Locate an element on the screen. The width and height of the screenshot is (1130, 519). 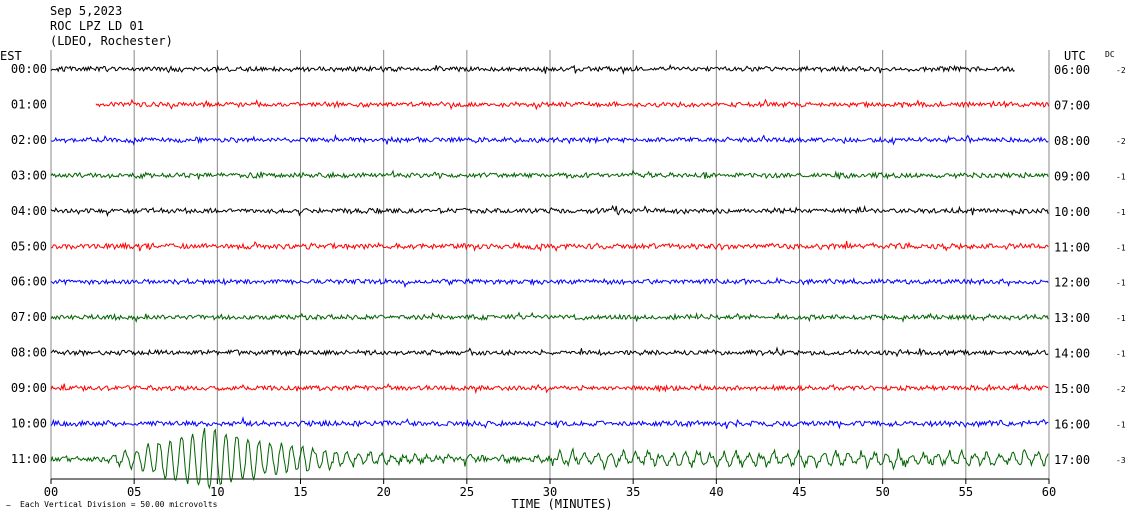
est-hour-label: 09:00 is located at coordinates (29, 388).